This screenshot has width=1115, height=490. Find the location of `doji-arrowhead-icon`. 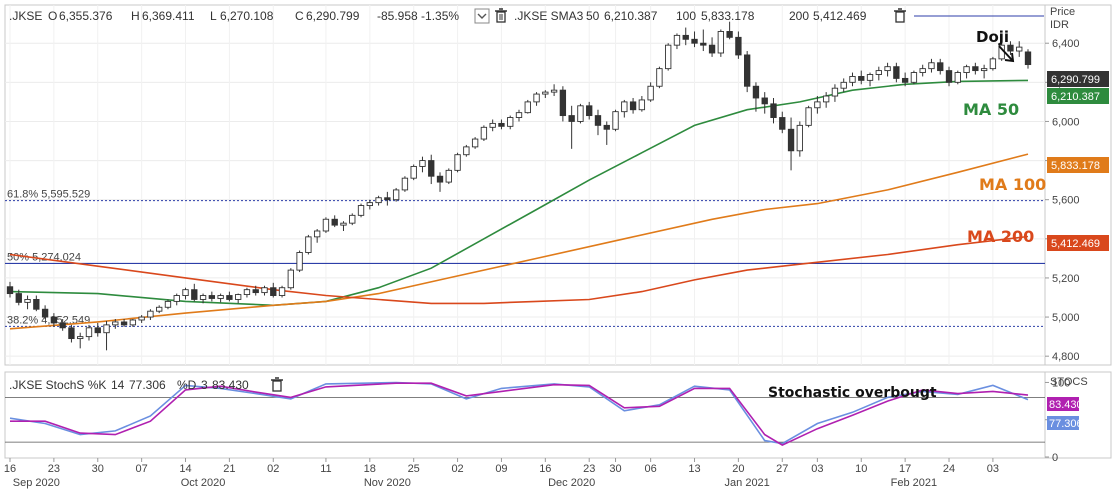

doji-arrowhead-icon is located at coordinates (1009, 57).